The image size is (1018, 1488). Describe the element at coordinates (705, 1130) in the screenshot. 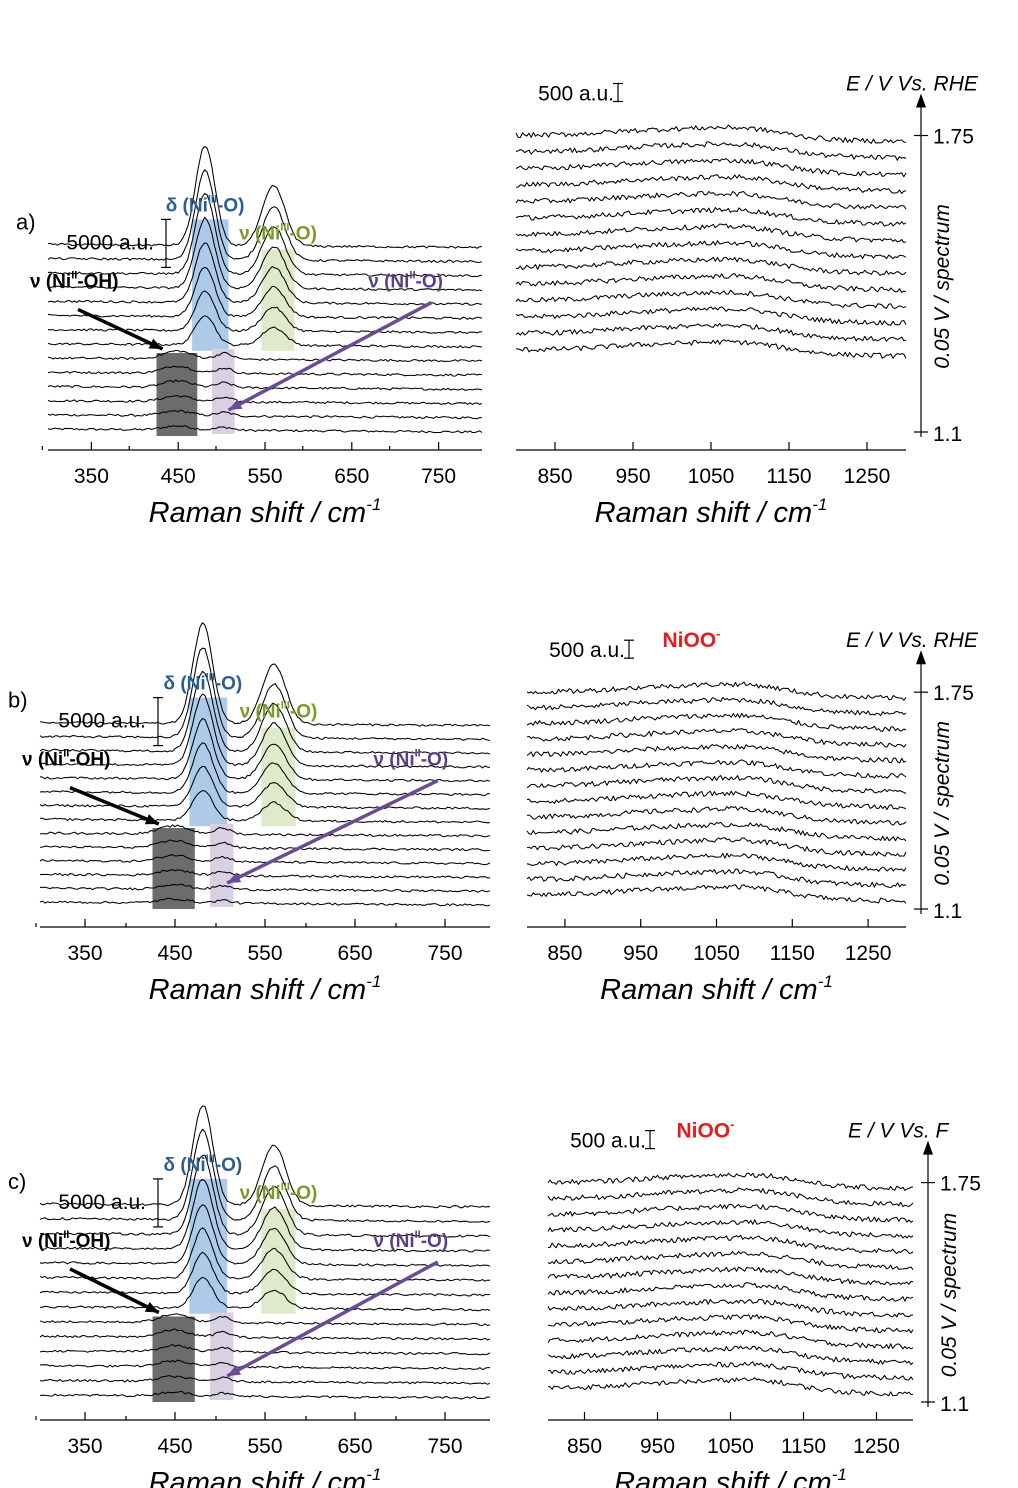

I see `niooh-annotation: NiOO-` at that location.